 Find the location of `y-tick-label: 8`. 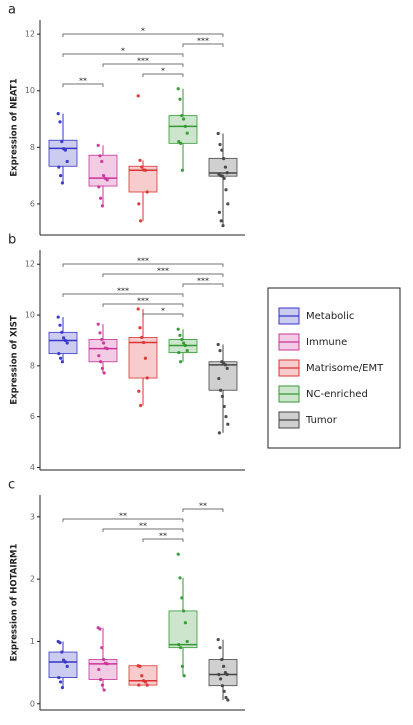

y-tick-label: 8 is located at coordinates (32, 365).